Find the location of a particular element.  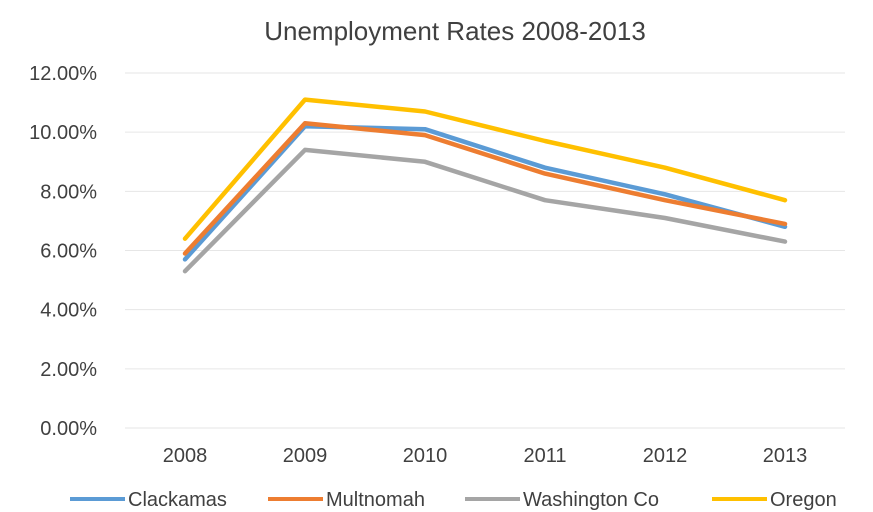

chart-title: Unemployment Rates 2008-2013 is located at coordinates (455, 31).